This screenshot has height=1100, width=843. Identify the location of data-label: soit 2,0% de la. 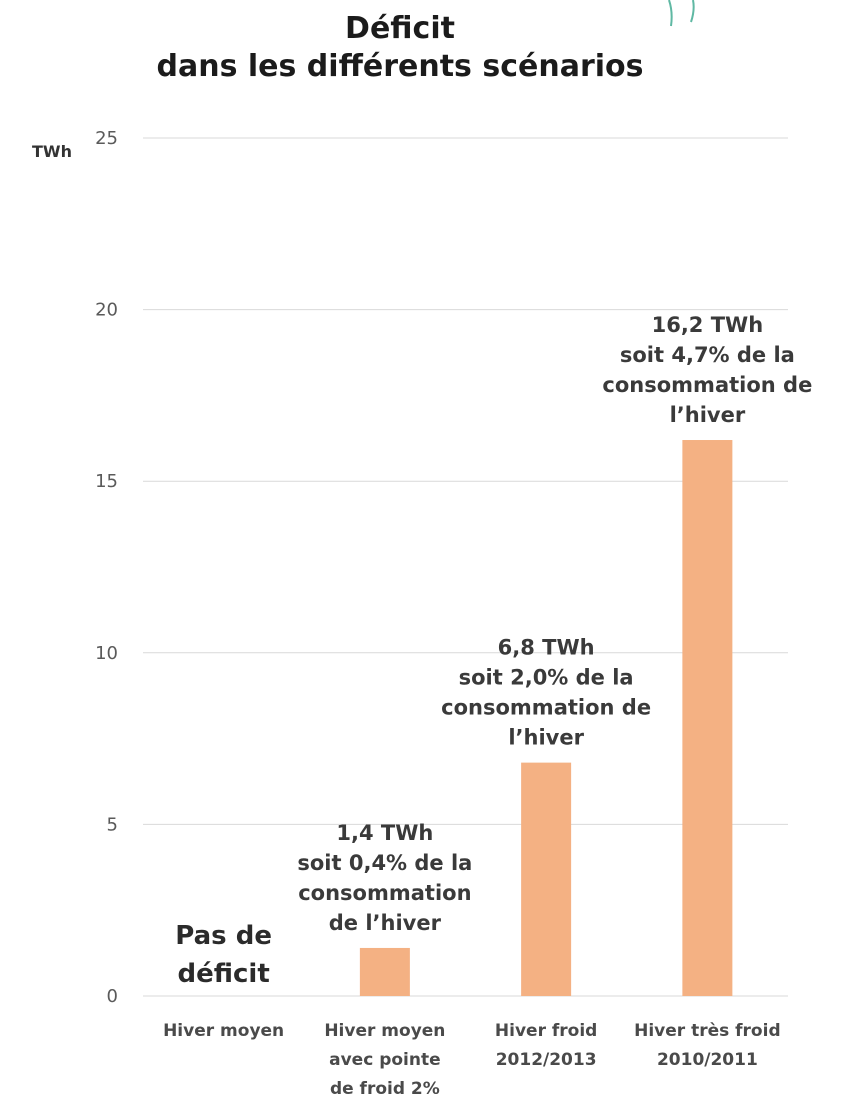
(546, 678).